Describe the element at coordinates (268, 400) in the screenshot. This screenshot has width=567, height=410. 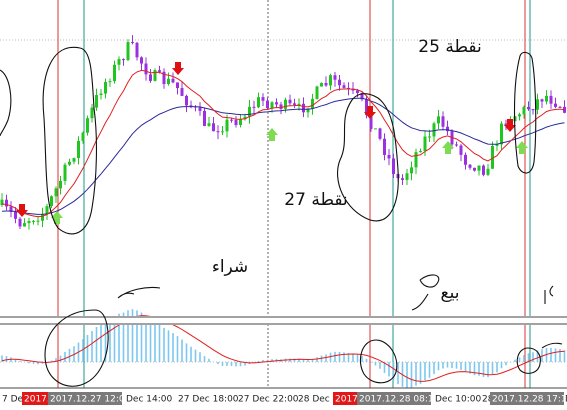
I see `time-label: 27 Dec 22:00` at that location.